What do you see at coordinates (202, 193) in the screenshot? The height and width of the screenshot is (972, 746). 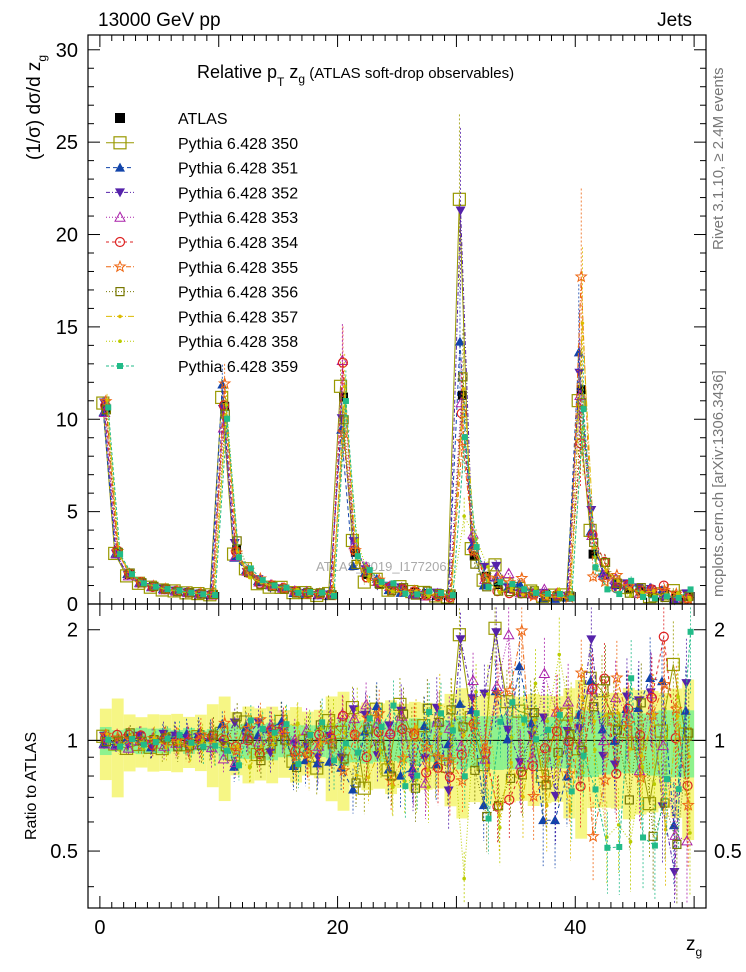 I see `legend-entry: Pythia 6.428 352` at bounding box center [202, 193].